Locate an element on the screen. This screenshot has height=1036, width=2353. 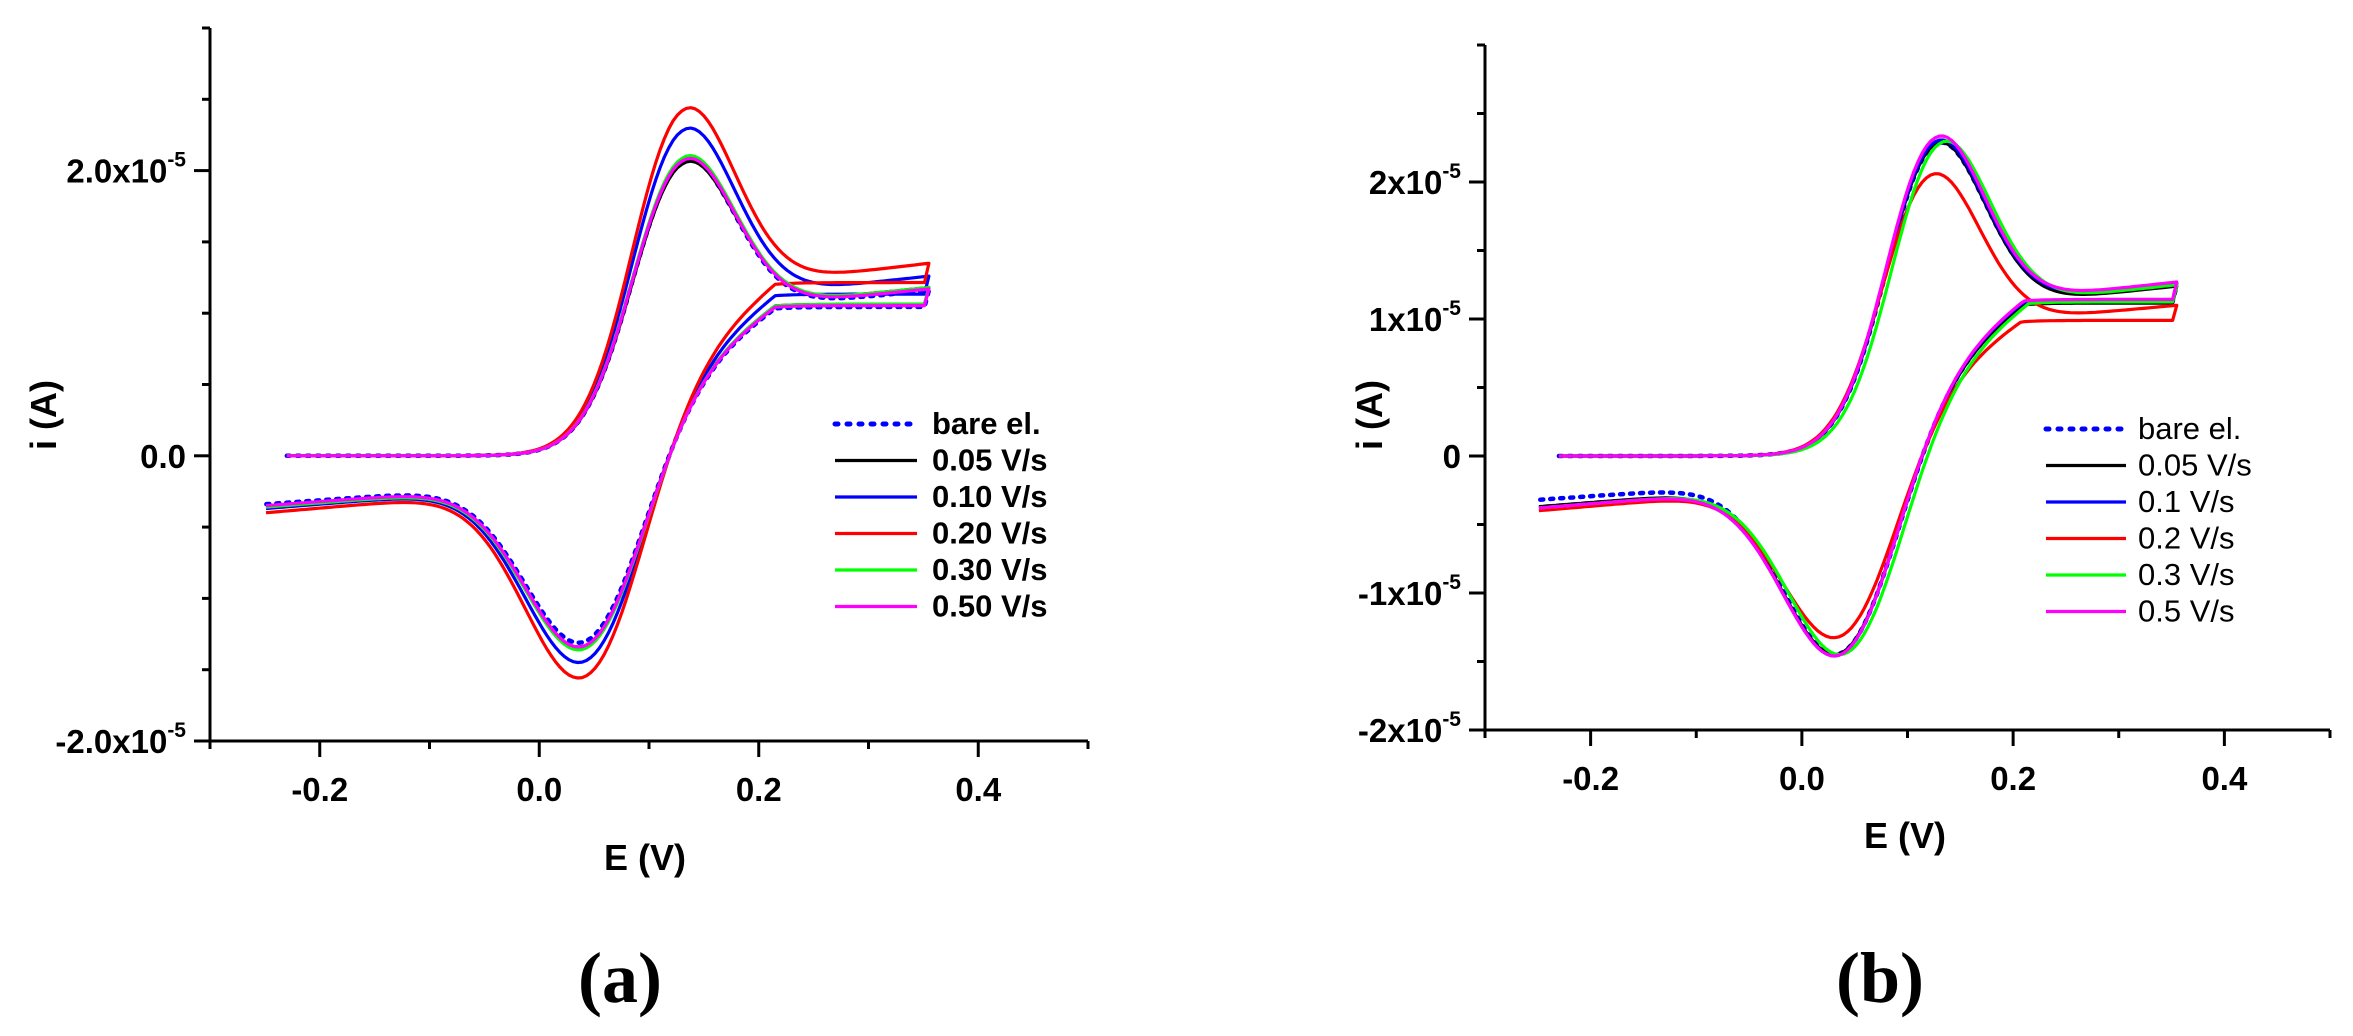
legend-label-b-0: bare el. is located at coordinates (2189, 428).